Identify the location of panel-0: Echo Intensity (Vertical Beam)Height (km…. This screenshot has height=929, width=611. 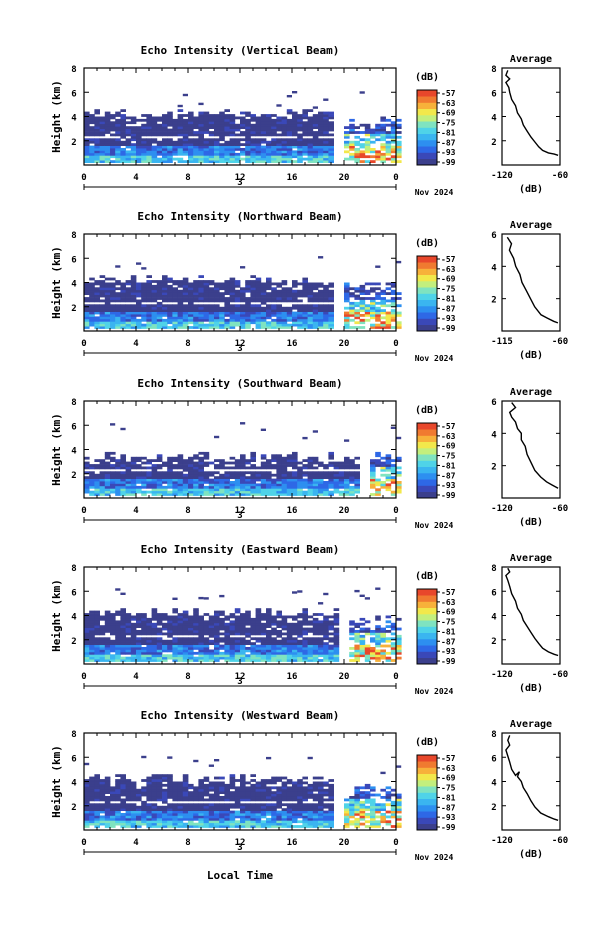
(309, 120).